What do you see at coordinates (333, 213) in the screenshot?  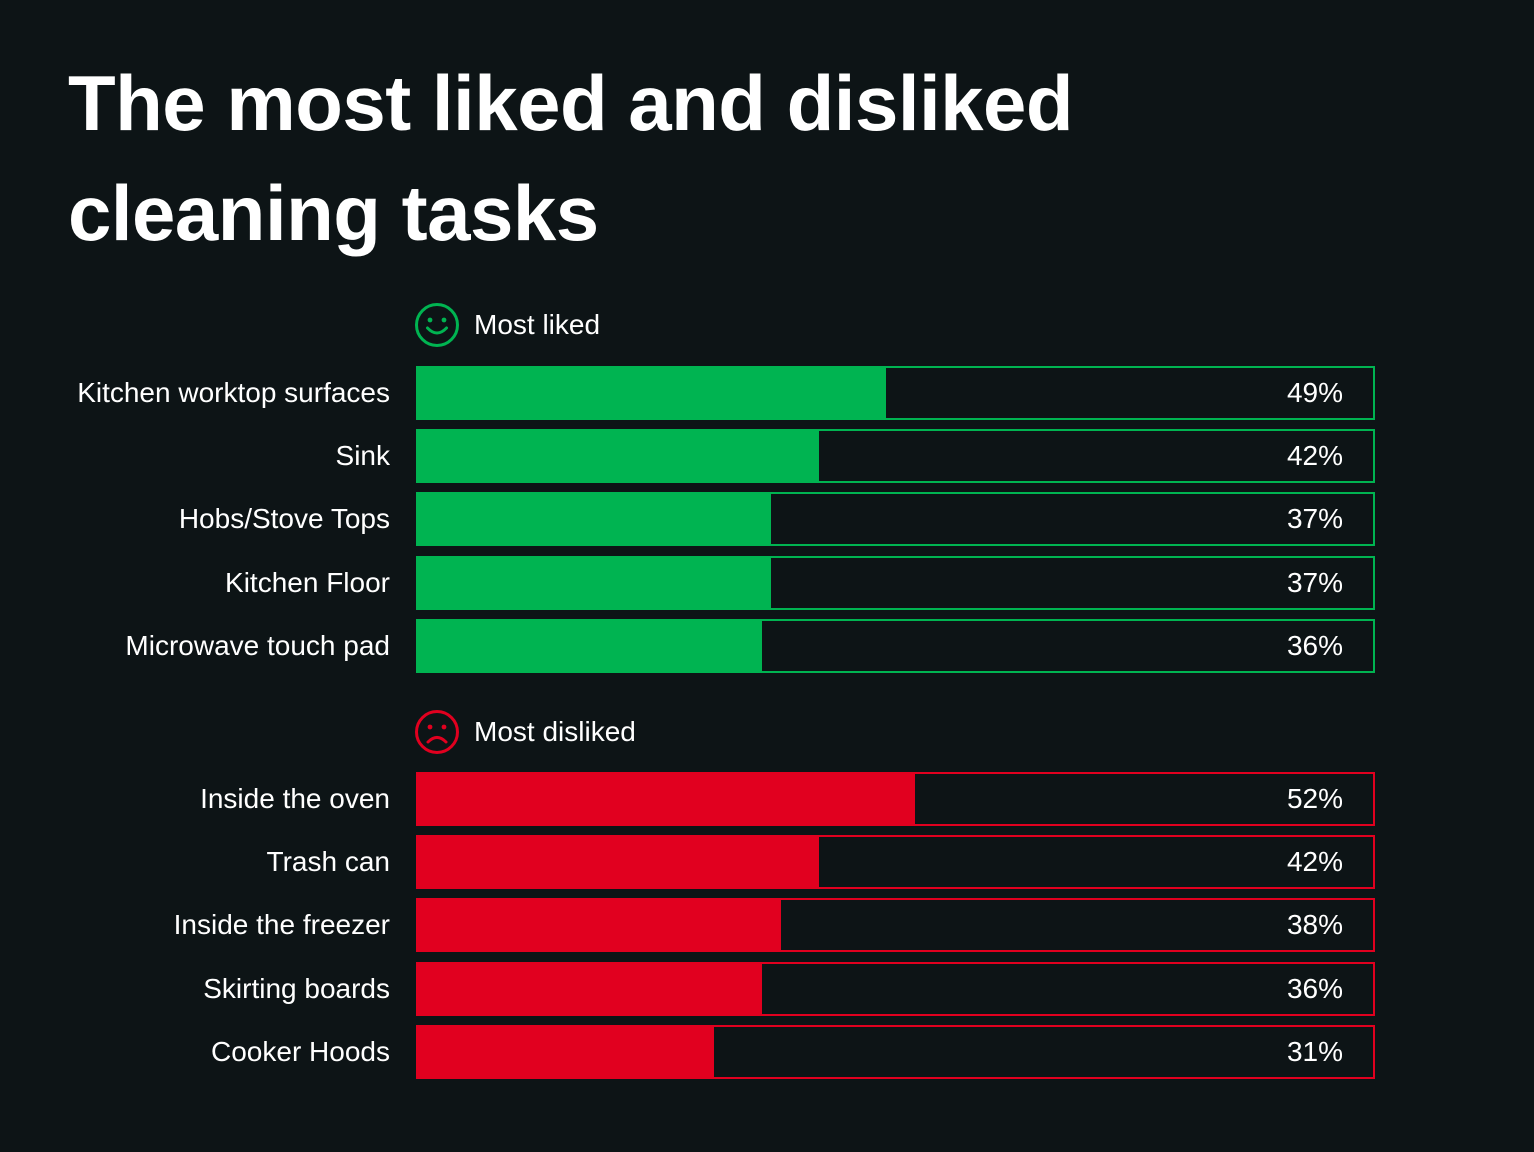 I see `title-line-2: cleaning tasks` at bounding box center [333, 213].